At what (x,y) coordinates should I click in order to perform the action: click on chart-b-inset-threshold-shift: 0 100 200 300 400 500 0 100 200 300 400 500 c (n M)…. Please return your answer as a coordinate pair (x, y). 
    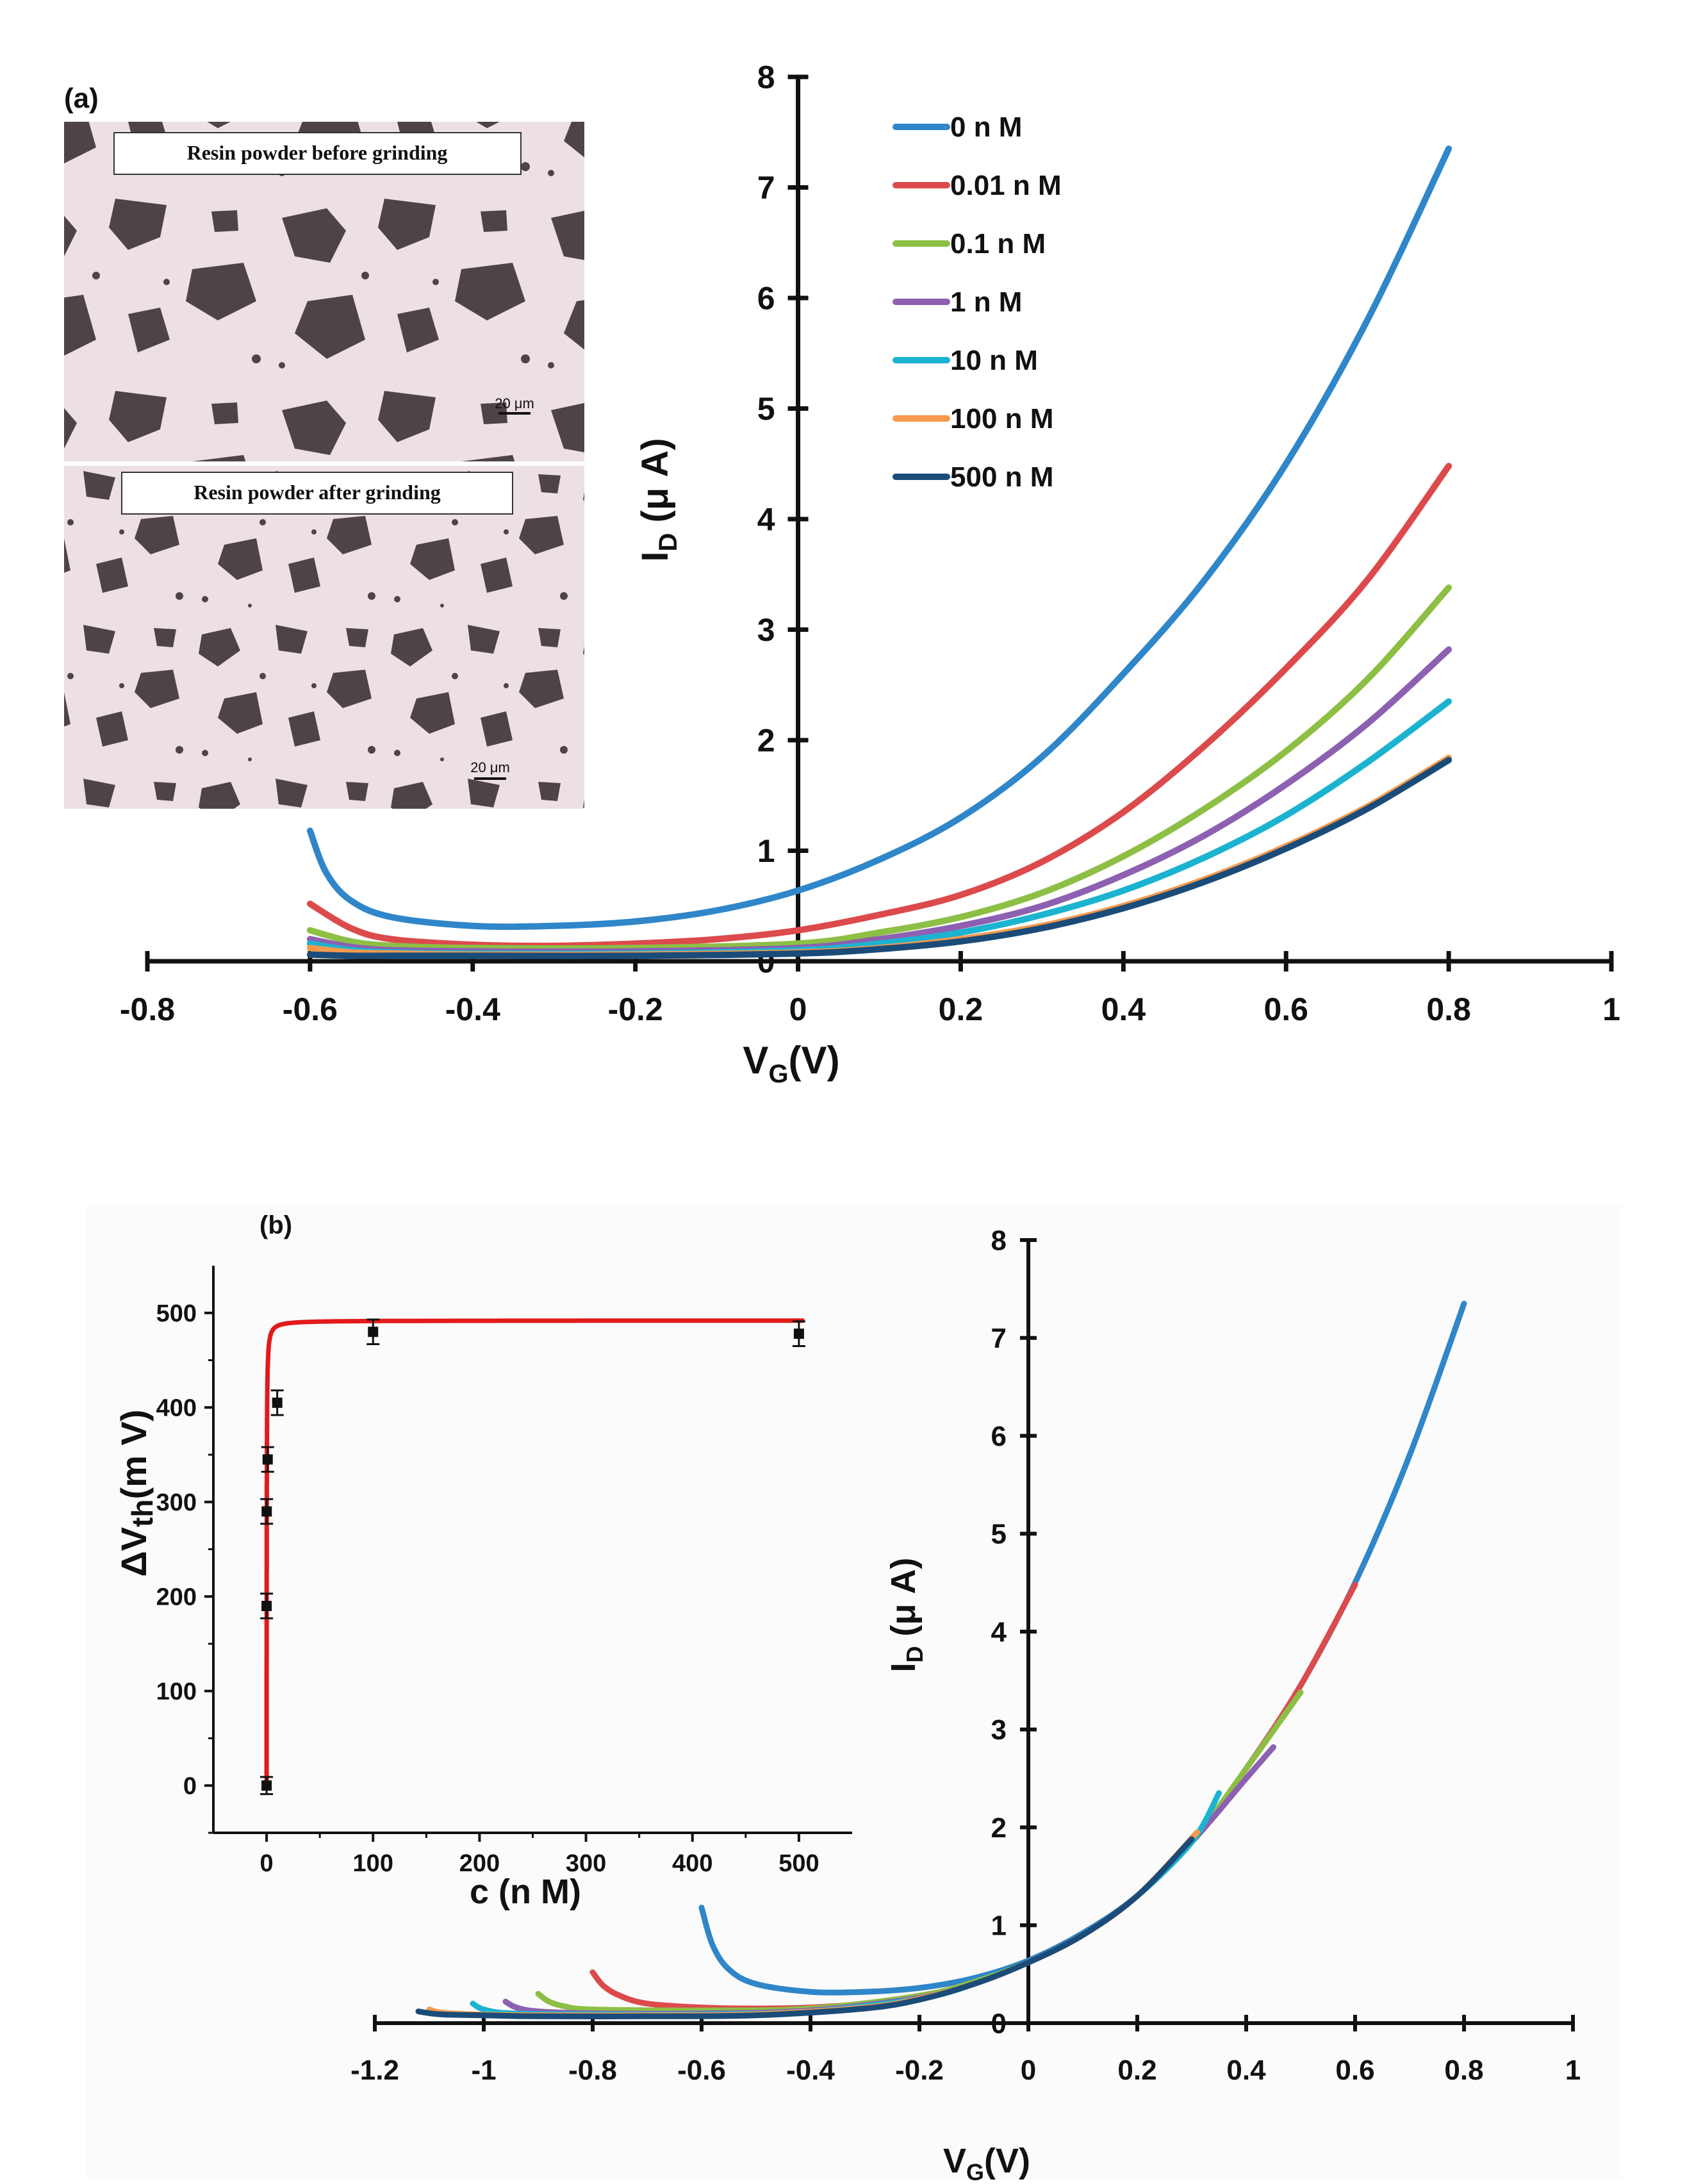
    Looking at the image, I should click on (483, 1588).